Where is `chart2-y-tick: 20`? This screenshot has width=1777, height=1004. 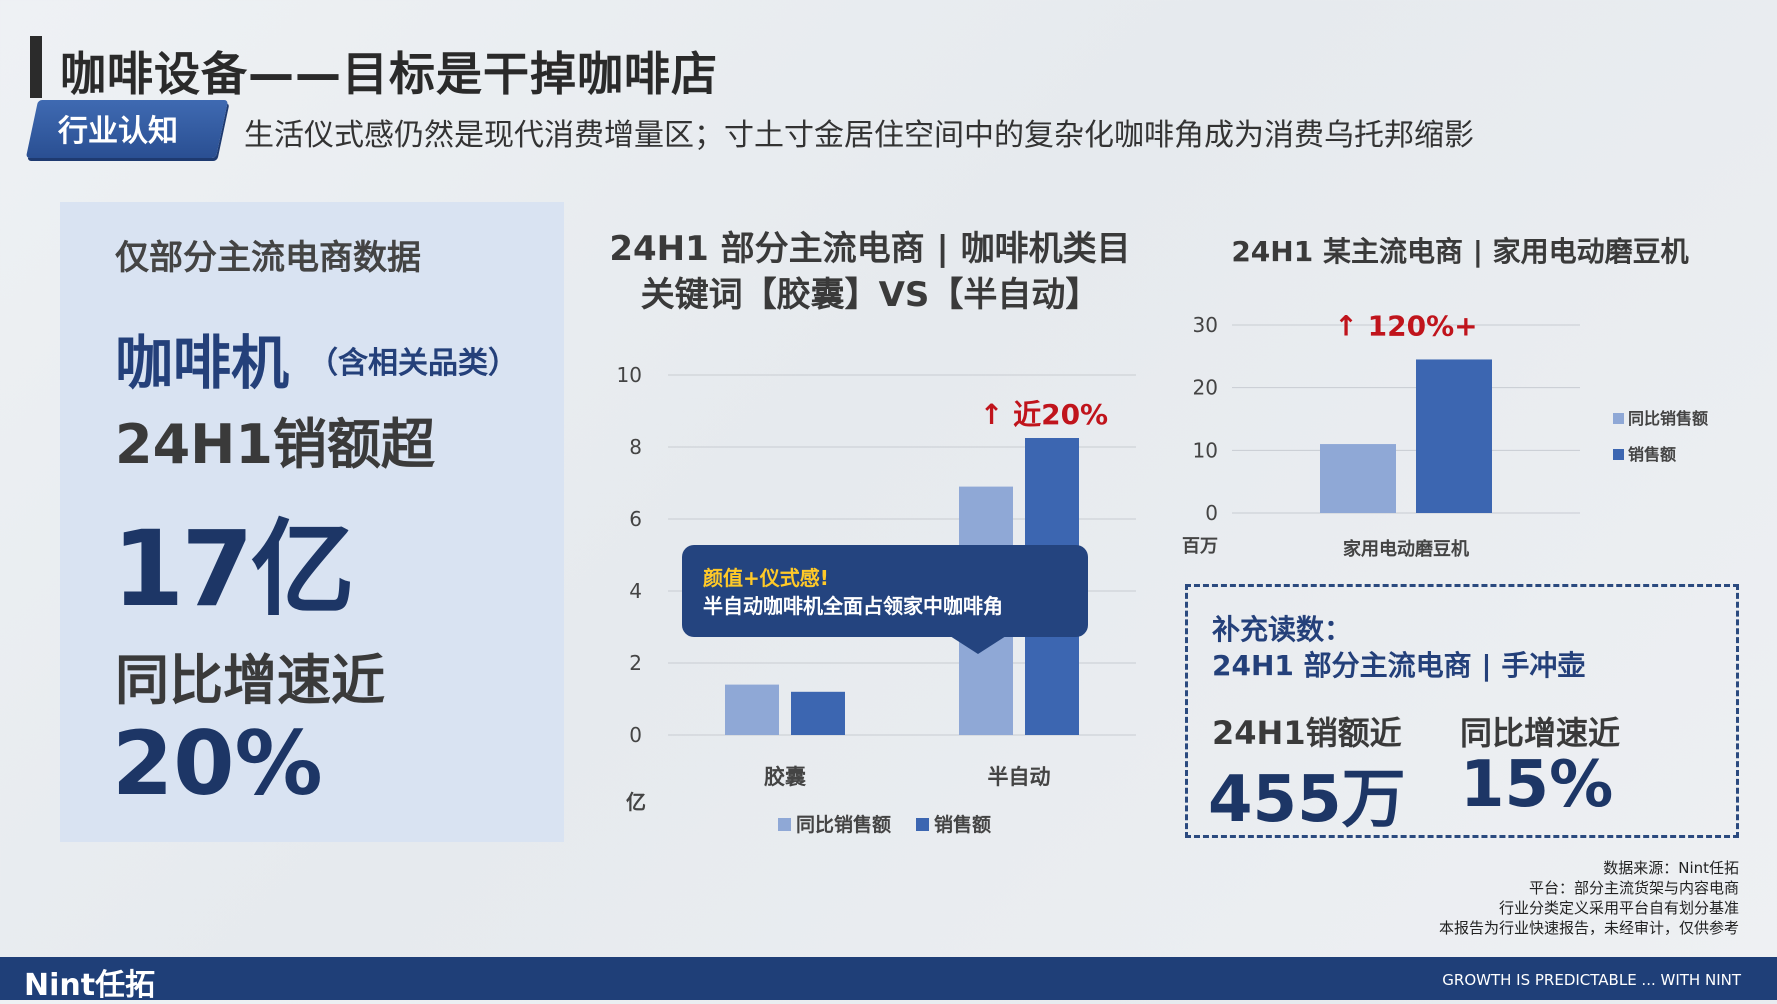 chart2-y-tick: 20 is located at coordinates (1205, 388).